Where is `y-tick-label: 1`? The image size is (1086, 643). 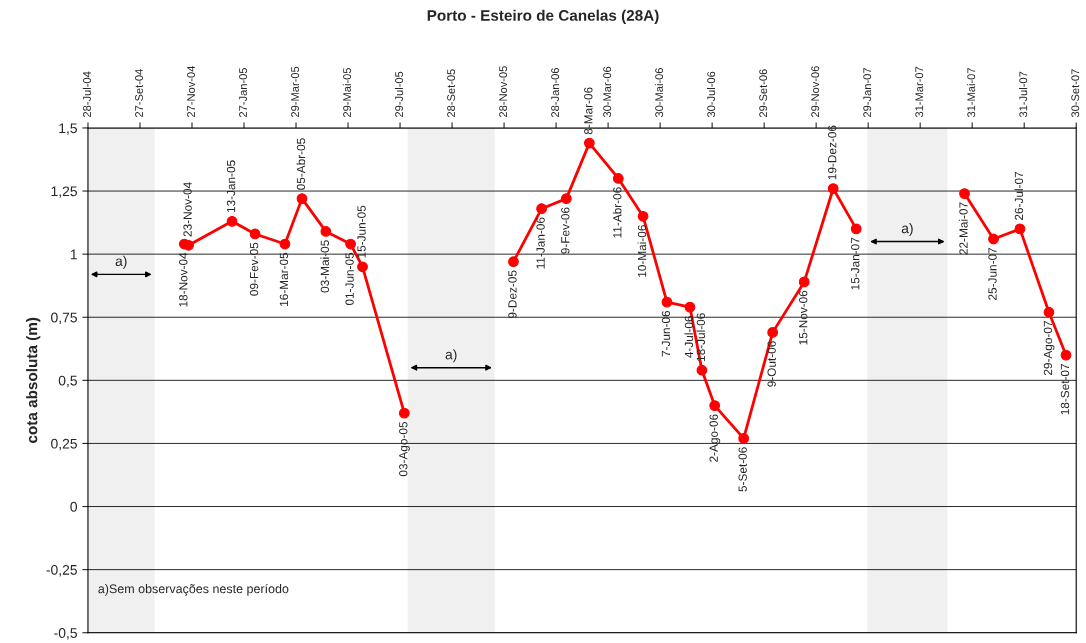 y-tick-label: 1 is located at coordinates (73, 254).